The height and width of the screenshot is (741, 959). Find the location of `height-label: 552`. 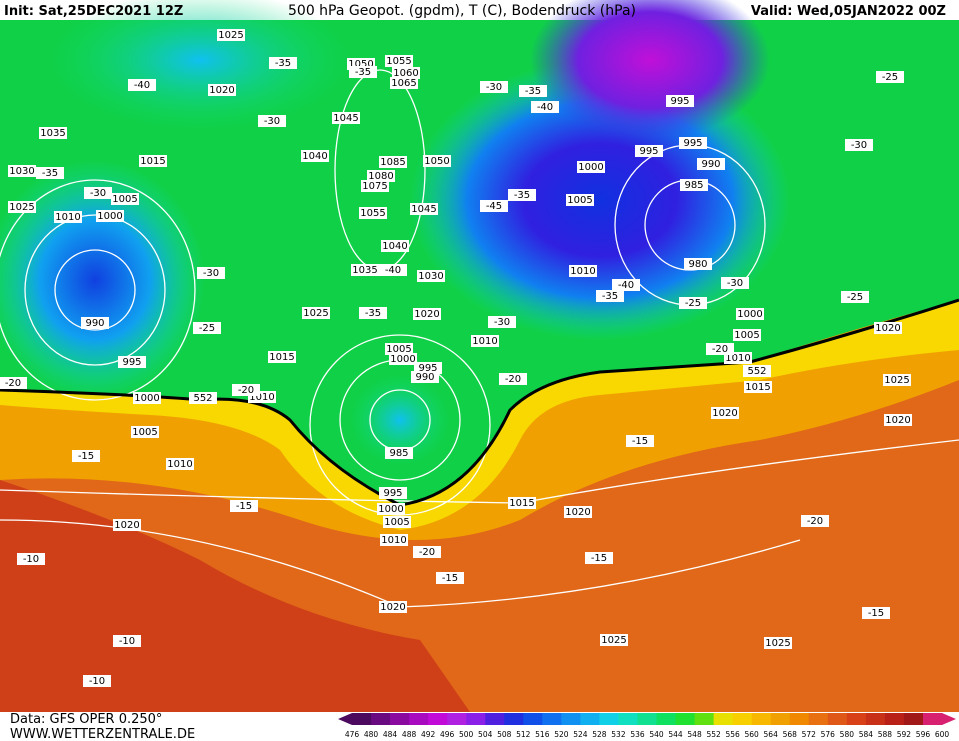

height-label: 552 is located at coordinates (202, 398).